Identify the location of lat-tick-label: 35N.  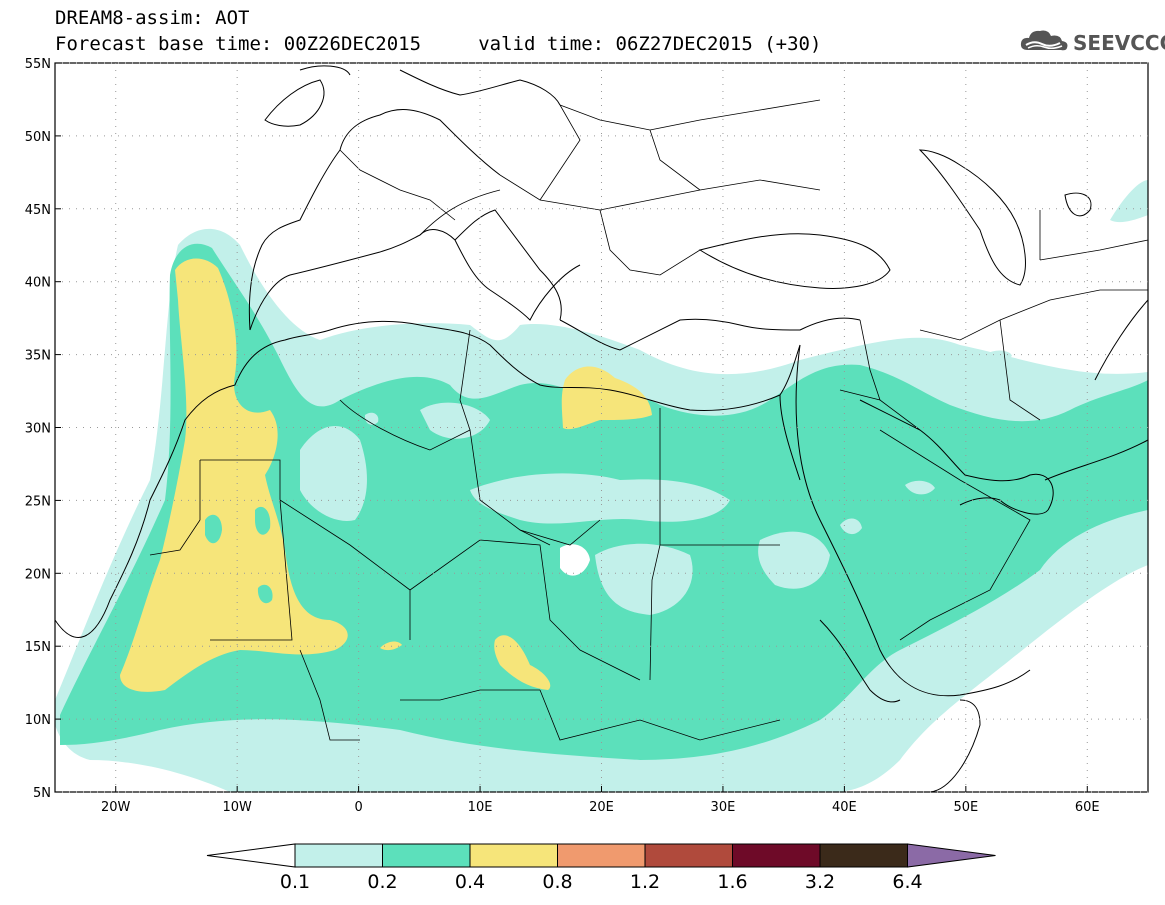
(38, 356).